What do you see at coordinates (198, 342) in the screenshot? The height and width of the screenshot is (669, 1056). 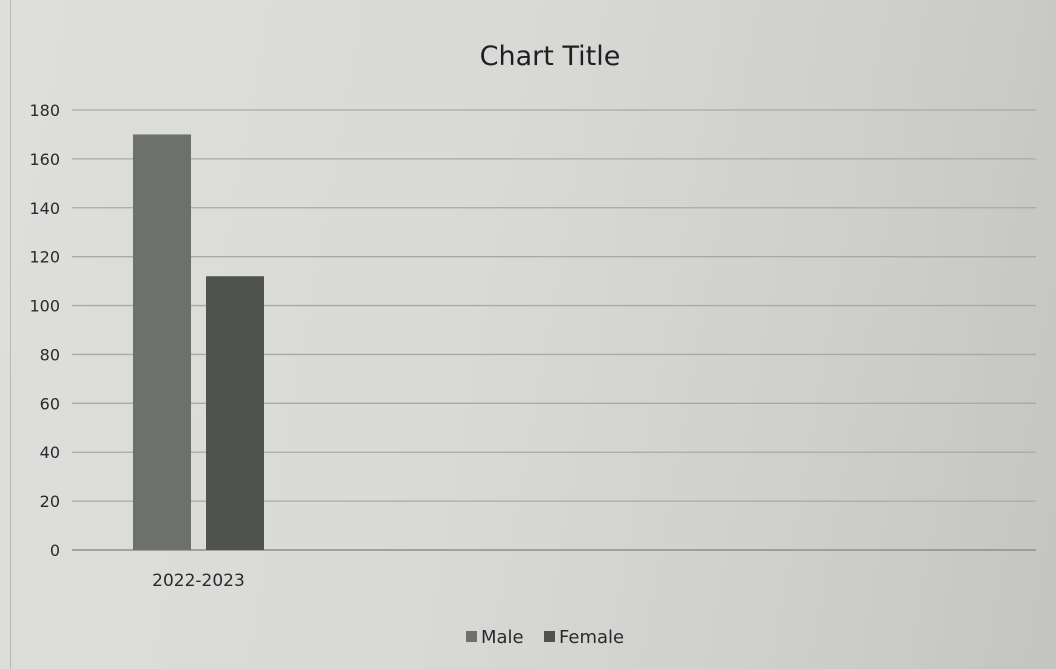 I see `bars` at bounding box center [198, 342].